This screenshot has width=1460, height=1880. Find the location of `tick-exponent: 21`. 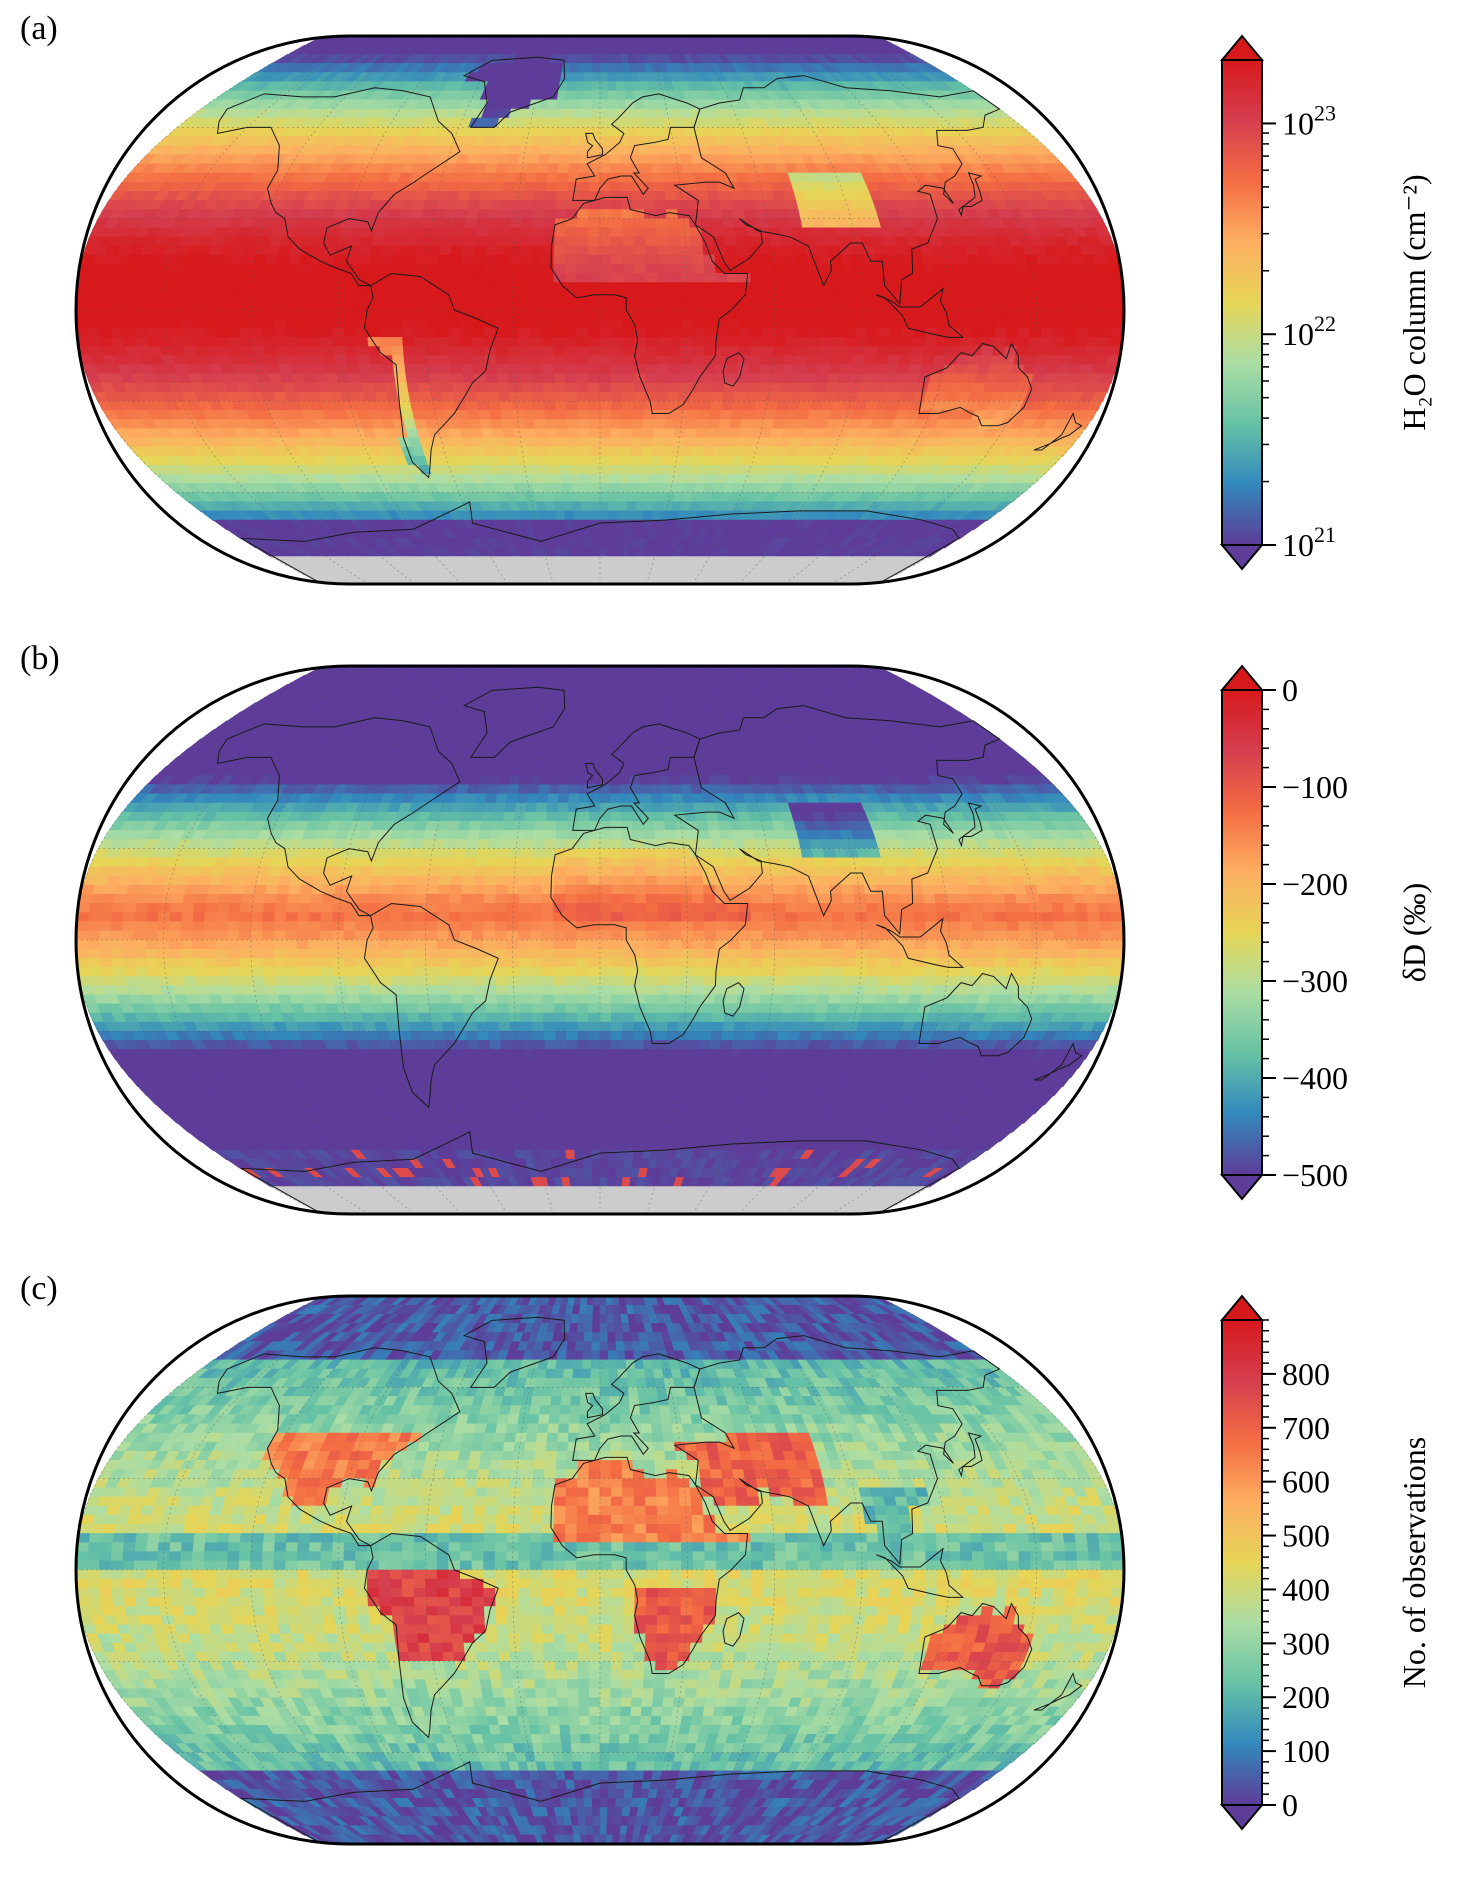

tick-exponent: 21 is located at coordinates (1325, 534).